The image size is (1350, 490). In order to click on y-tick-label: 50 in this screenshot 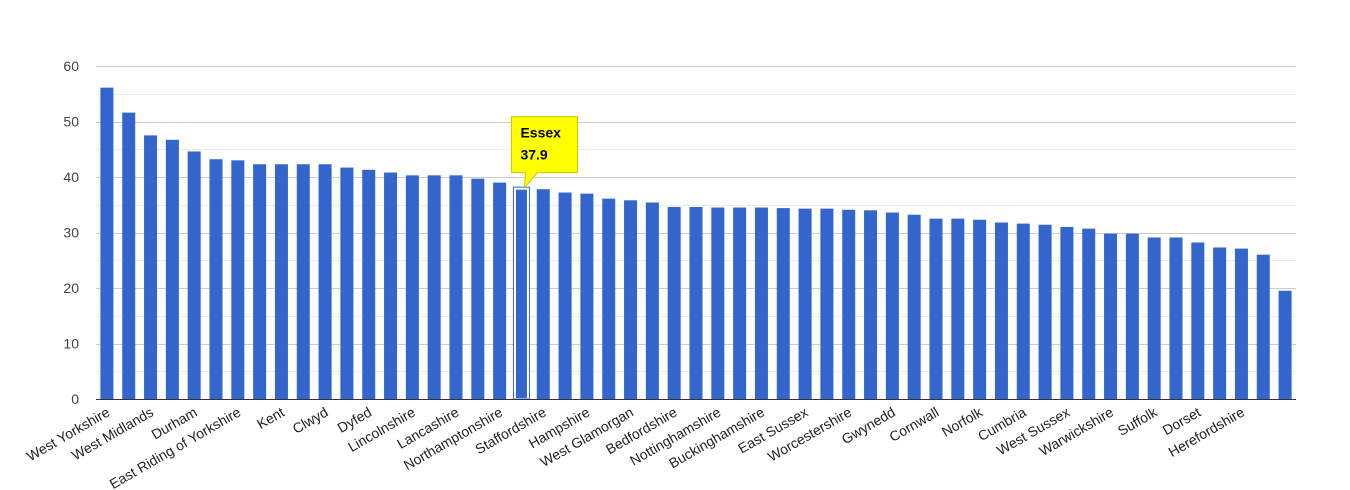, I will do `click(71, 122)`.